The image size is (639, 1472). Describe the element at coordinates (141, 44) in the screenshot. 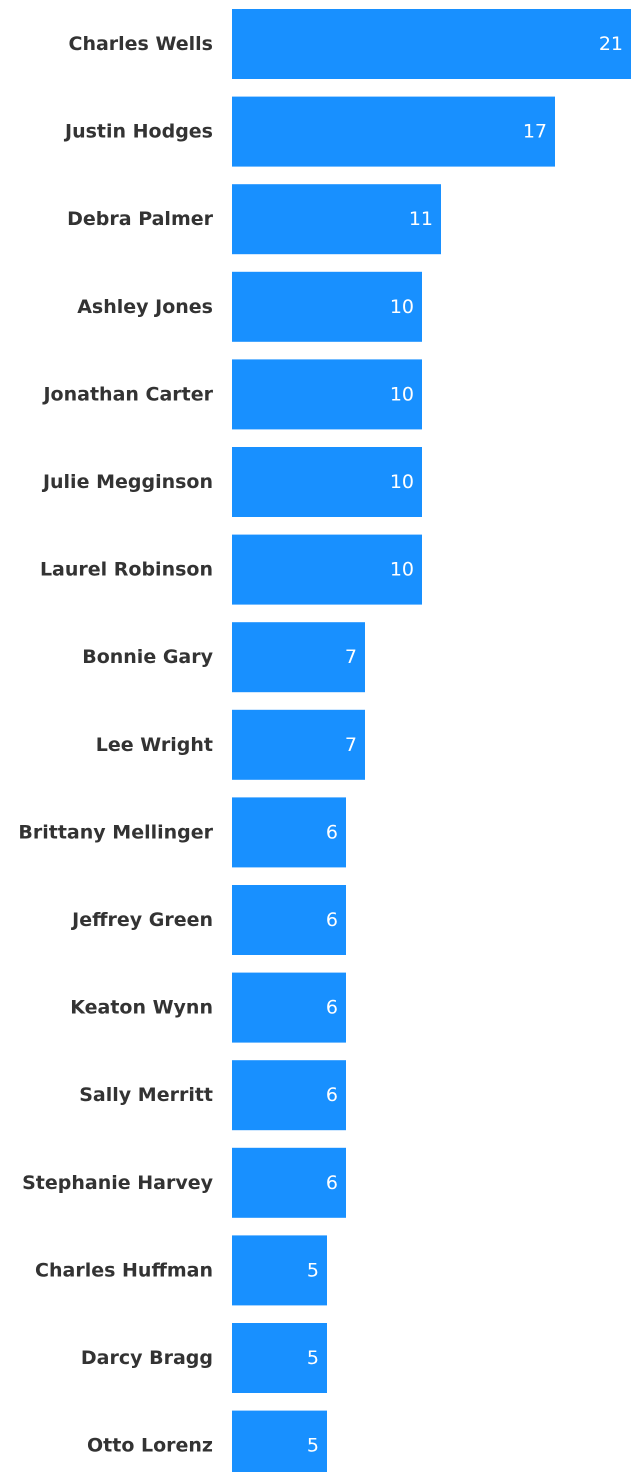

I see `category-label: Charles Wells` at that location.